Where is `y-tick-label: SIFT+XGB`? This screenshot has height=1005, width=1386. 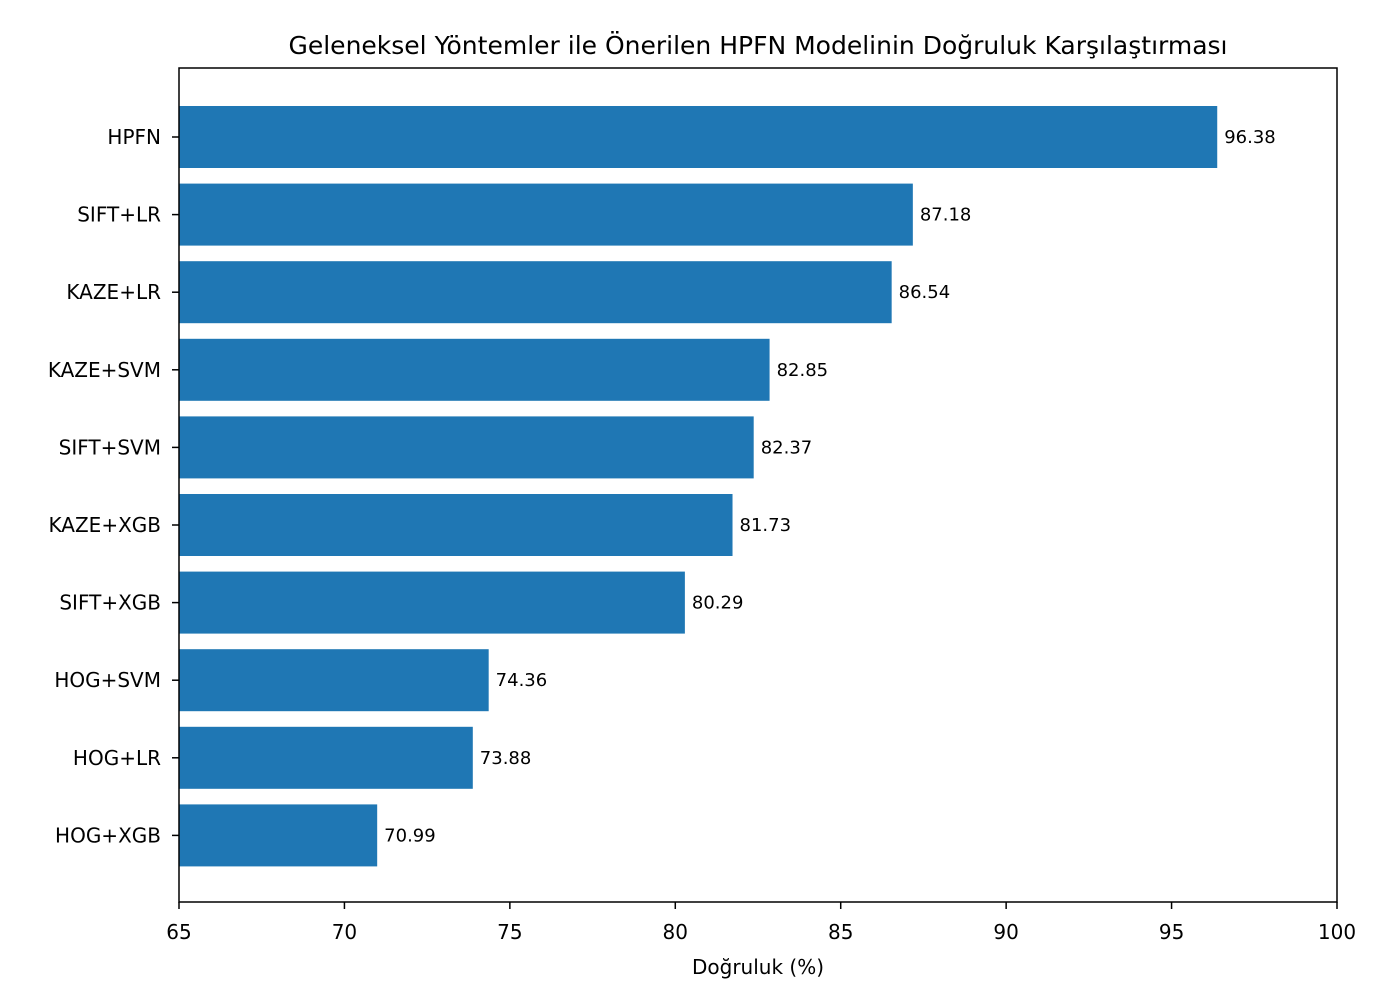 y-tick-label: SIFT+XGB is located at coordinates (110, 603).